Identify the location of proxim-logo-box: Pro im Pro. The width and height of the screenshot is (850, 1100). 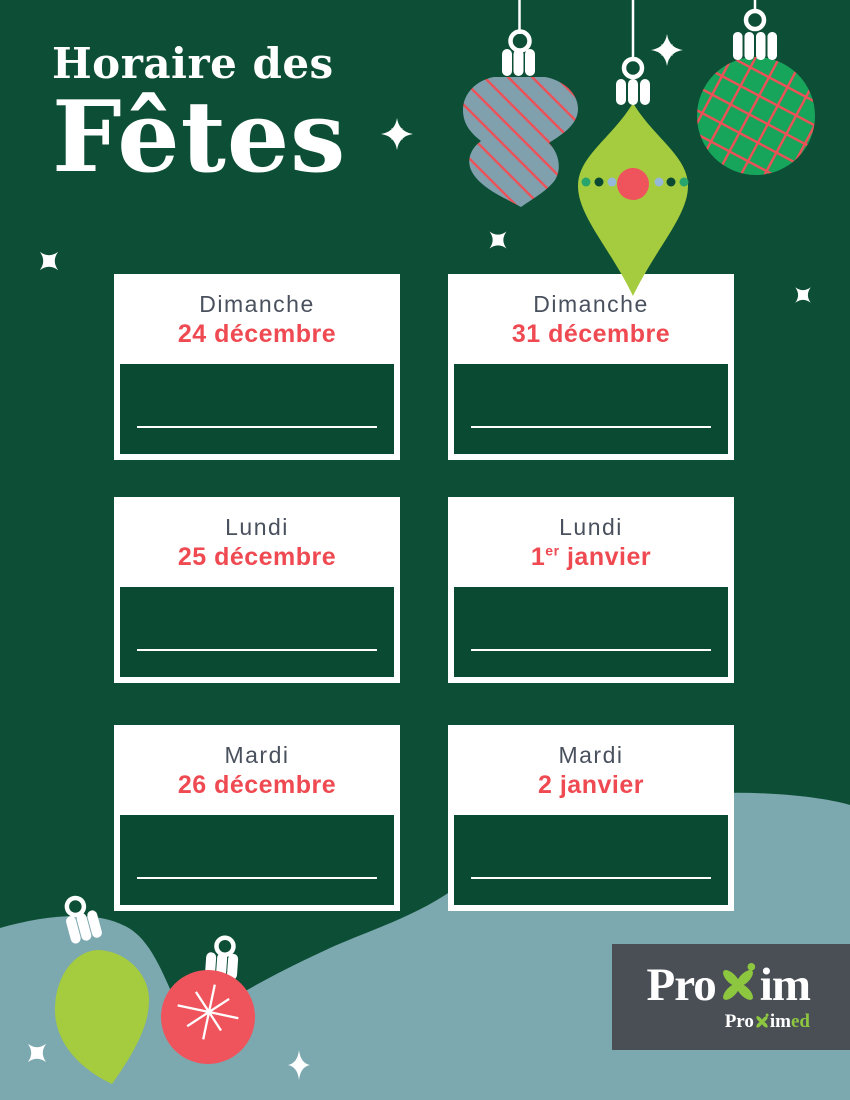
(731, 997).